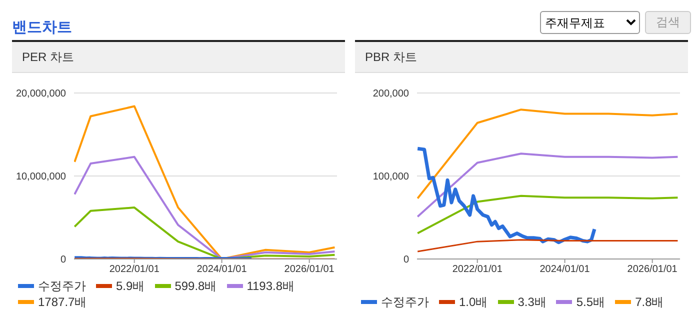 The width and height of the screenshot is (695, 312). What do you see at coordinates (590, 22) in the screenshot?
I see `statement-select: 주재무제표` at bounding box center [590, 22].